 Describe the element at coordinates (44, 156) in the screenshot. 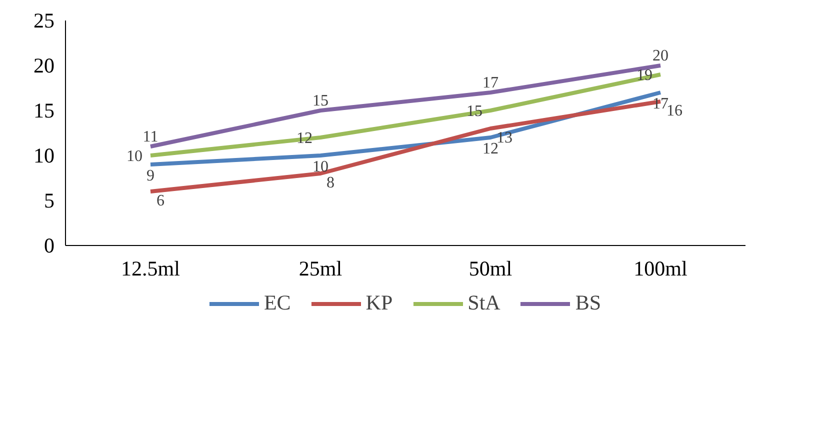

I see `y-tick-label: 10` at that location.